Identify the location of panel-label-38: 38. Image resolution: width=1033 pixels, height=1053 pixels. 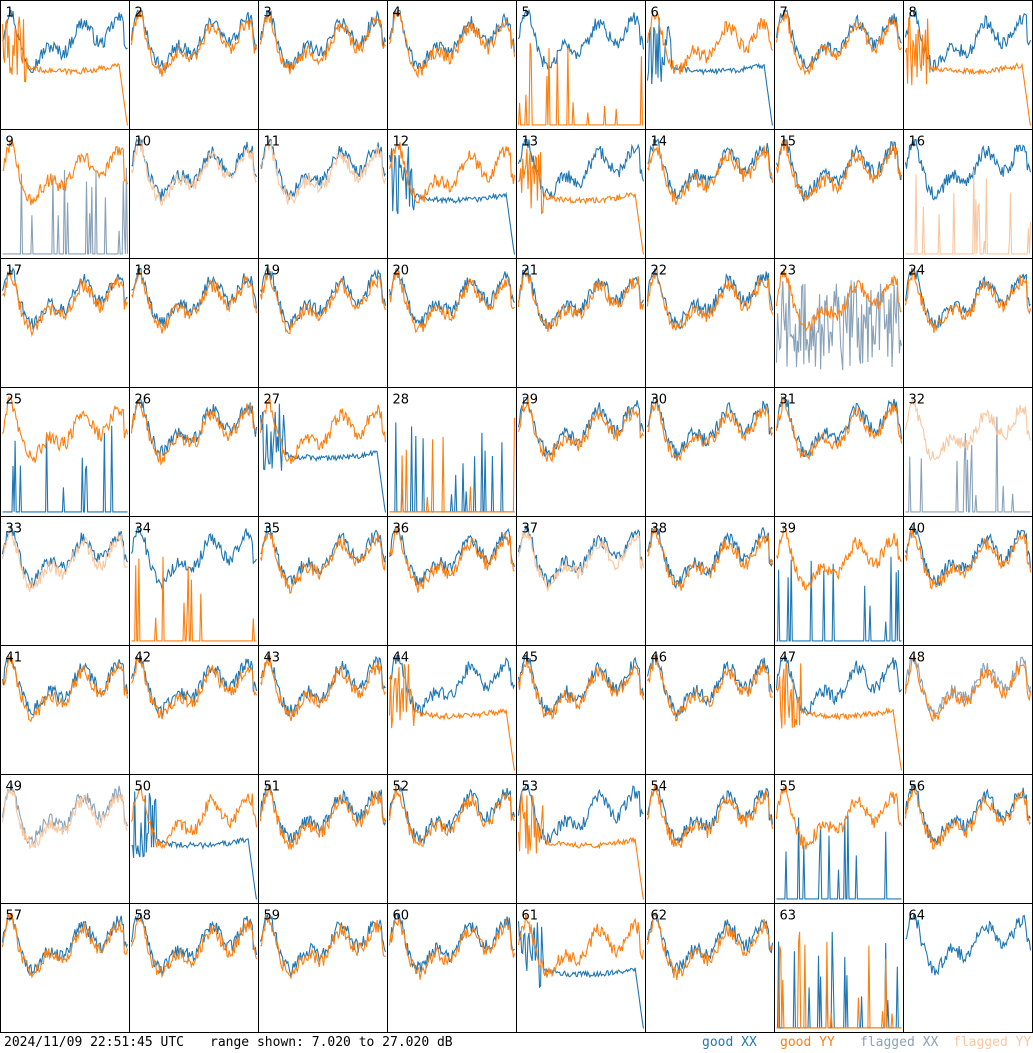
(659, 529).